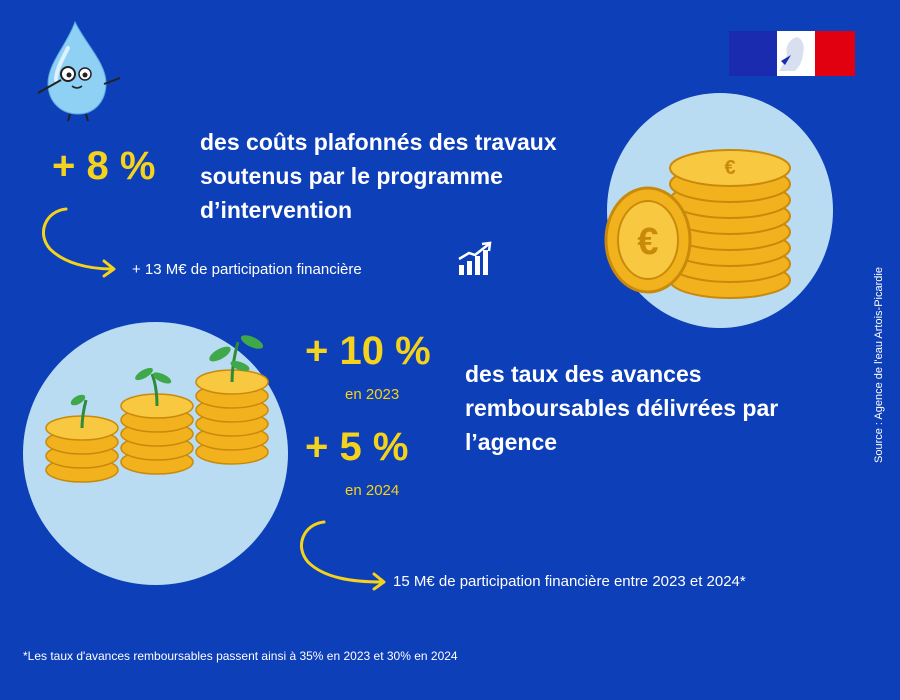  Describe the element at coordinates (697, 224) in the screenshot. I see `euro-coin-stack-icon: € €` at that location.